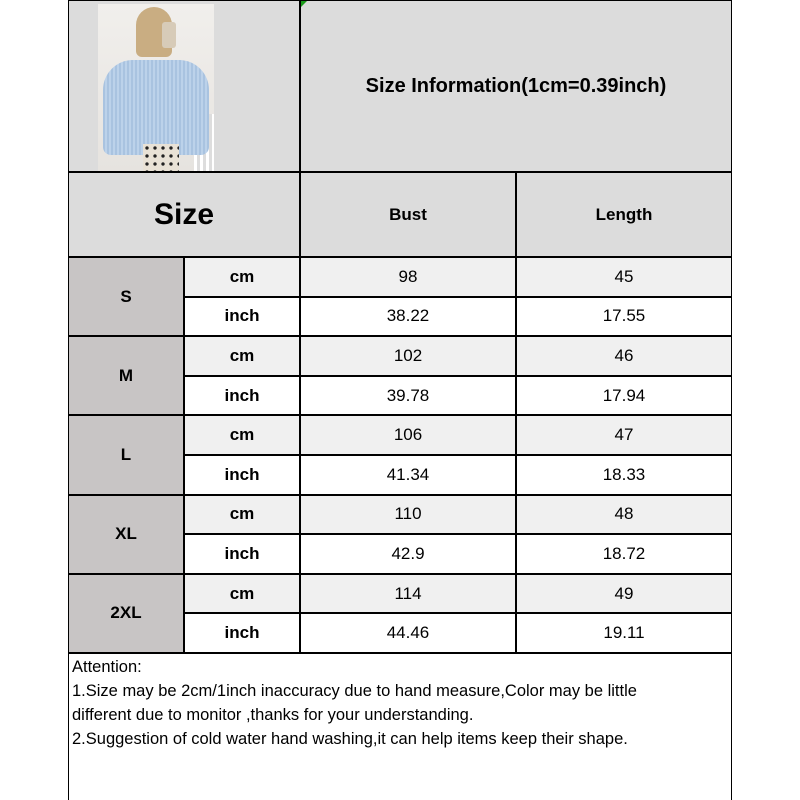 The image size is (800, 800). What do you see at coordinates (624, 214) in the screenshot?
I see `length-header: Length` at bounding box center [624, 214].